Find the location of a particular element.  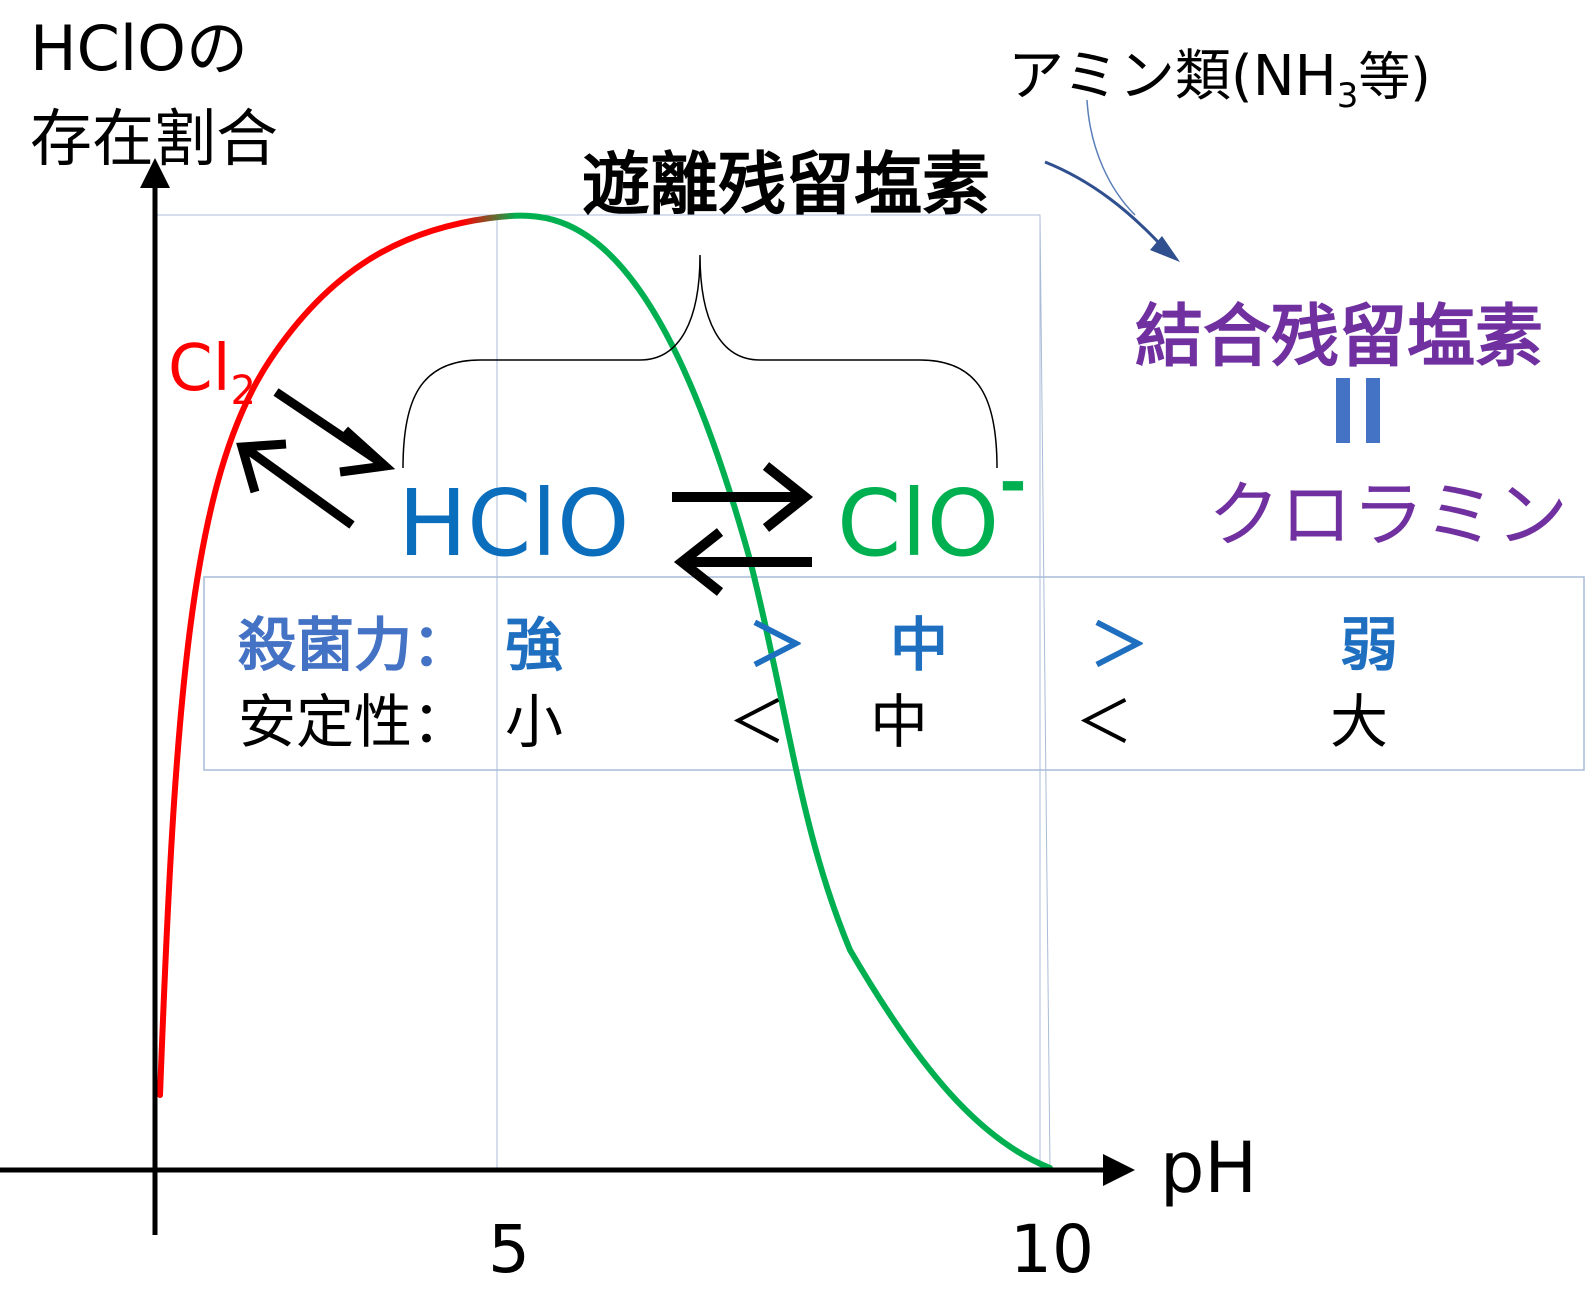

chloramine-label: クロラミン is located at coordinates (1388, 515).